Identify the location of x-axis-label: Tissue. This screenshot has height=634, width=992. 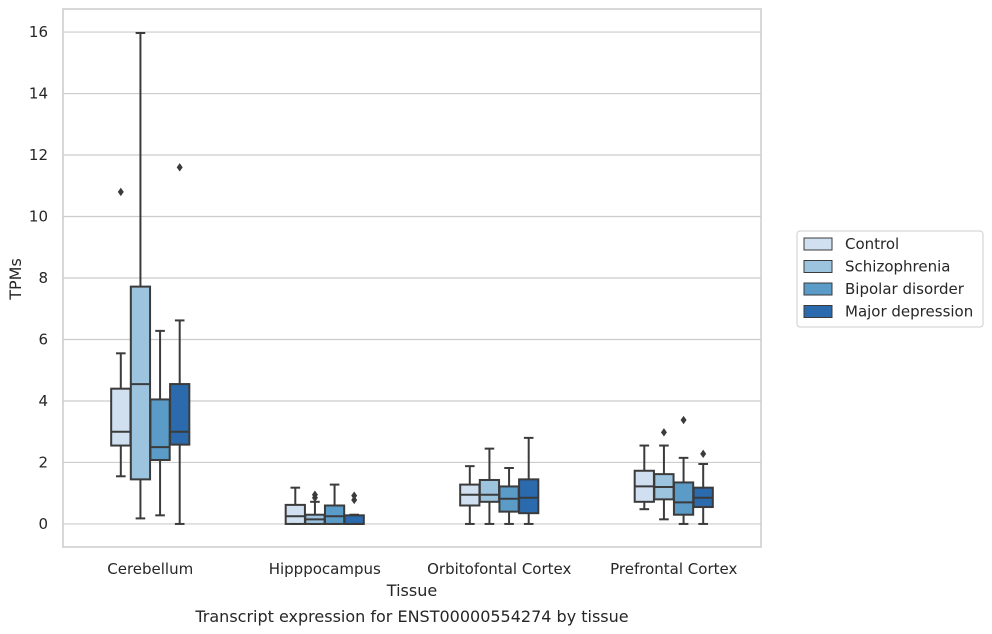
(411, 590).